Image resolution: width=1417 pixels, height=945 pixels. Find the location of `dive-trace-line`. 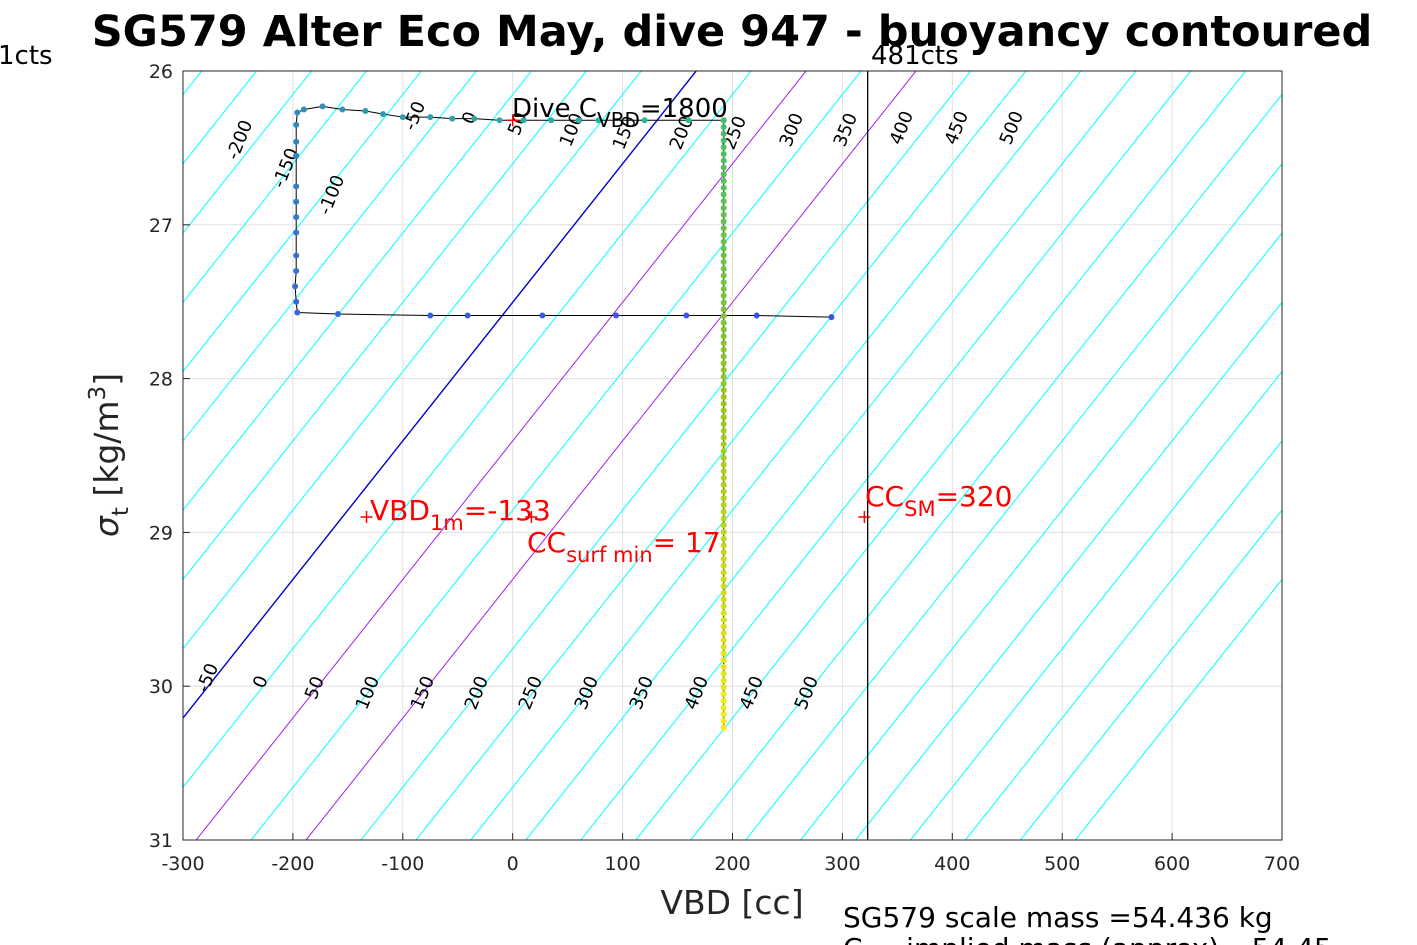

dive-trace-line is located at coordinates (563, 211).